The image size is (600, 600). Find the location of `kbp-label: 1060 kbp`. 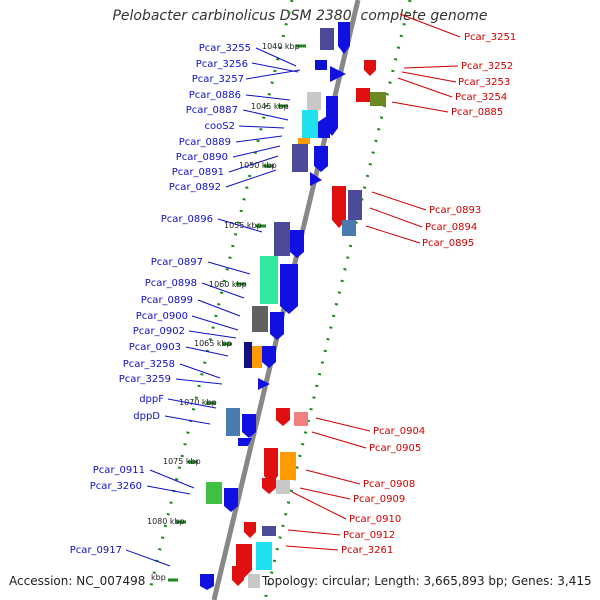

kbp-label: 1060 kbp is located at coordinates (228, 284).